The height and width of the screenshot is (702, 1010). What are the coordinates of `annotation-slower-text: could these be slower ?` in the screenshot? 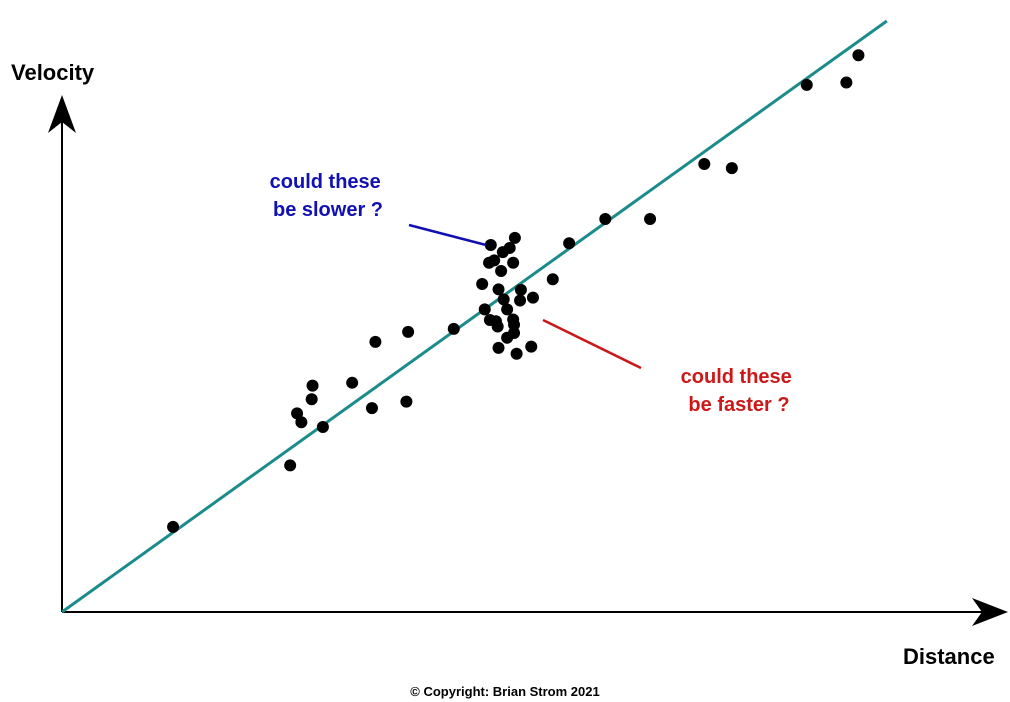 It's located at (328, 196).